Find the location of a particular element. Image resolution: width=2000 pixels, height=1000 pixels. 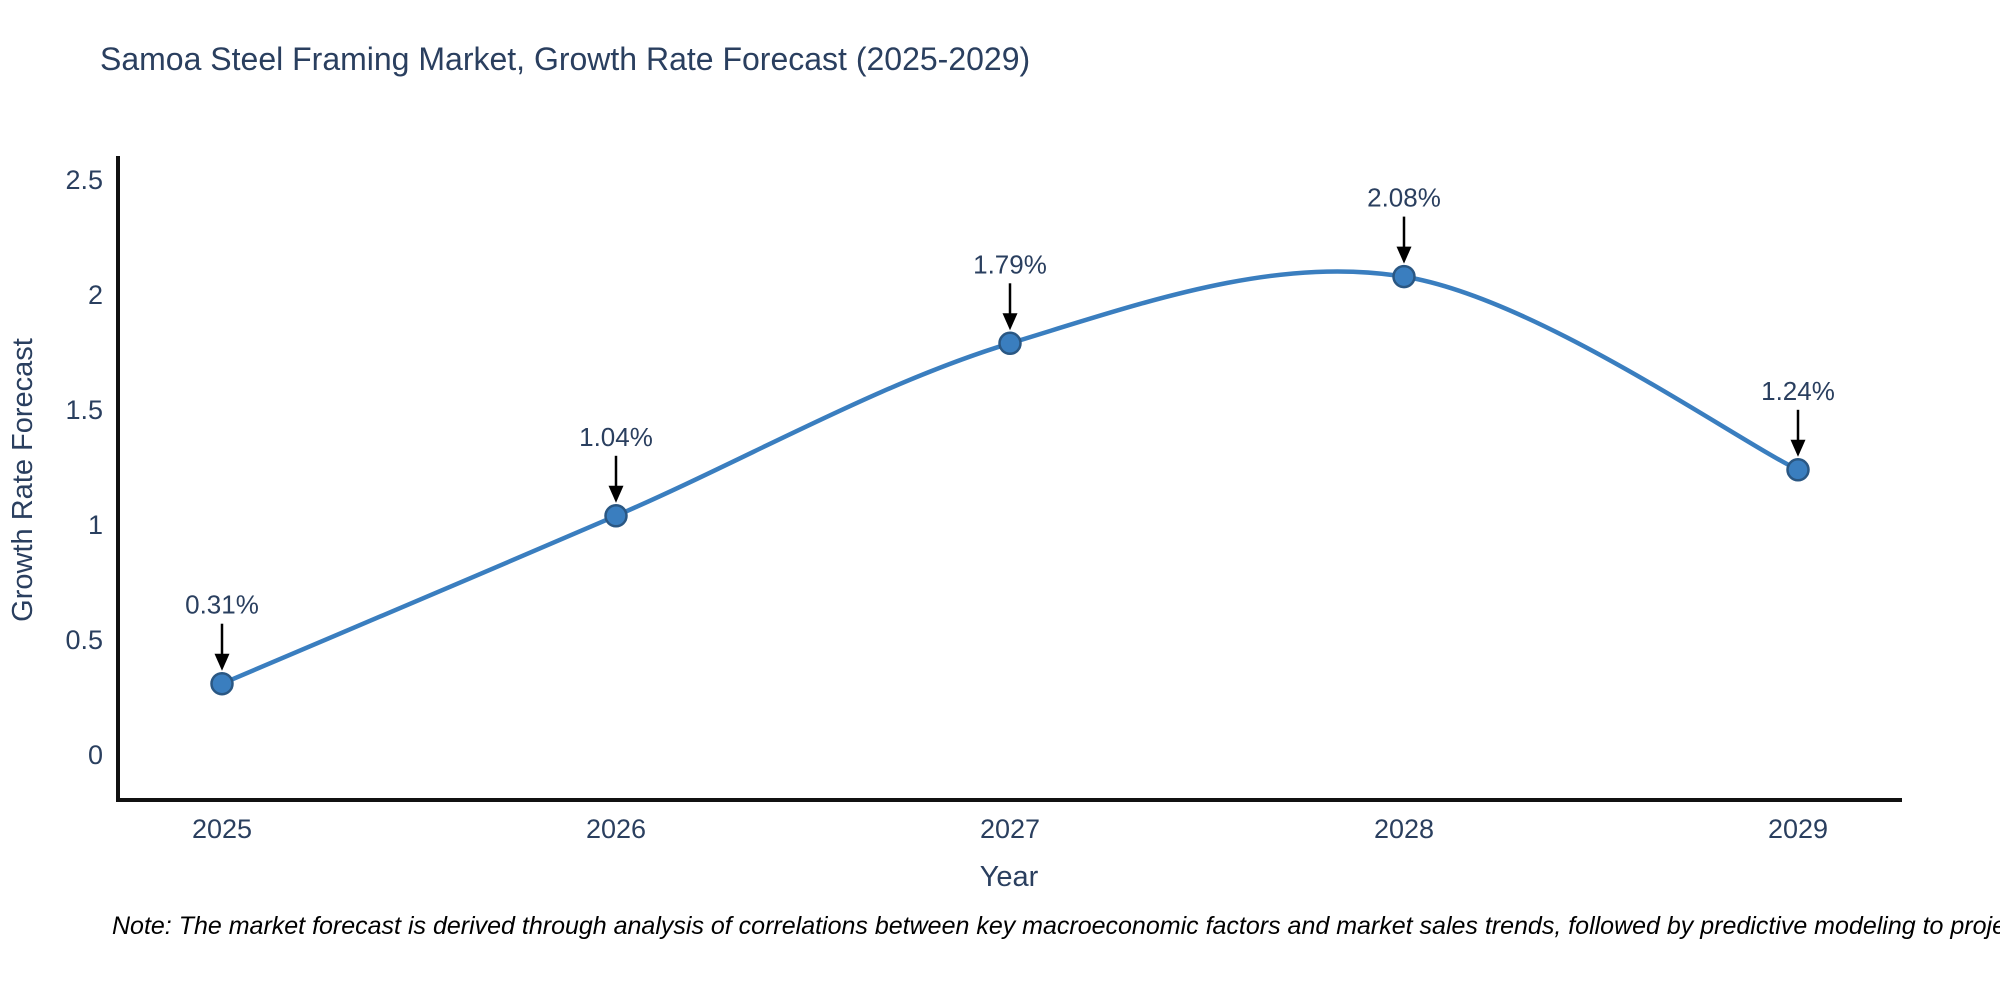

data-point-2027 is located at coordinates (1010, 343).